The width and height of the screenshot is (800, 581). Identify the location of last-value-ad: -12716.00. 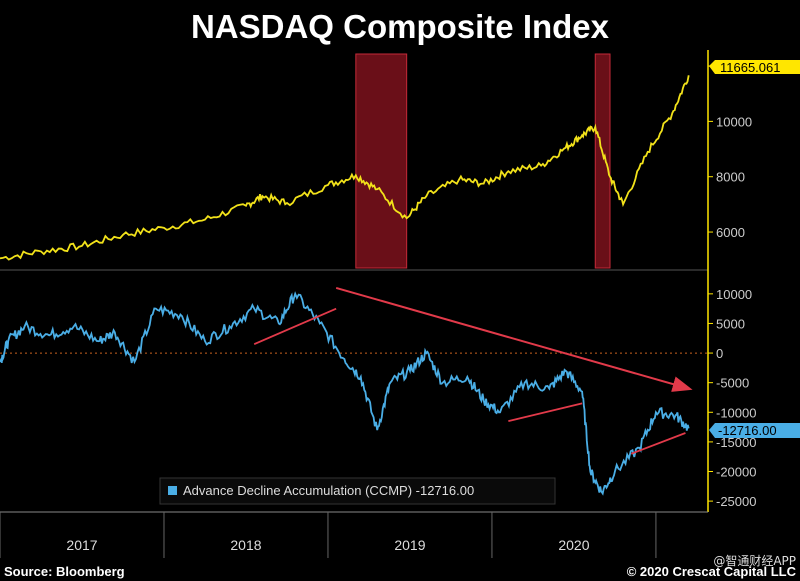
(747, 430).